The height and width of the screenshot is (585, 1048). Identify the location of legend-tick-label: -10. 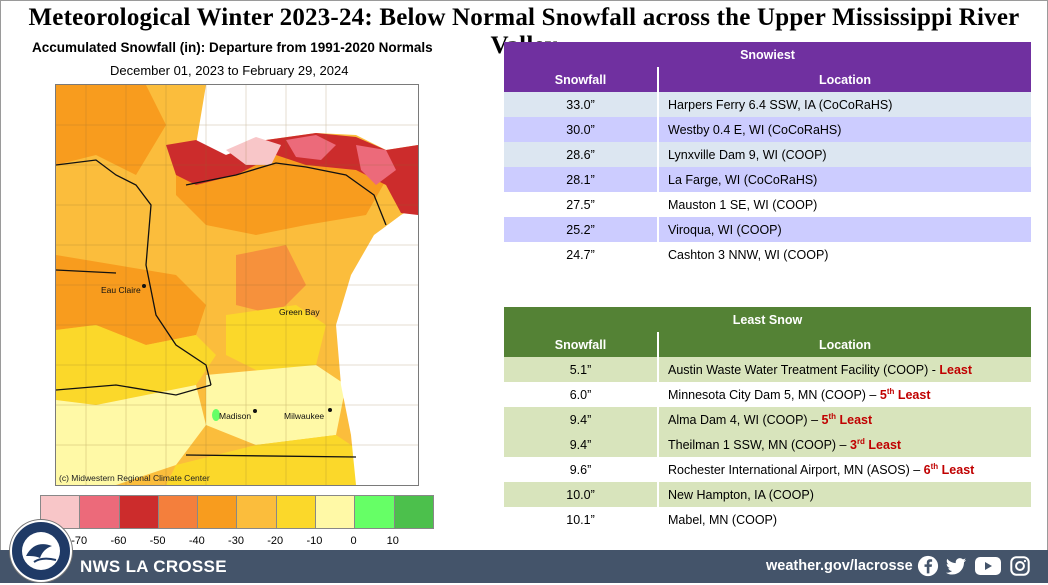
(314, 541).